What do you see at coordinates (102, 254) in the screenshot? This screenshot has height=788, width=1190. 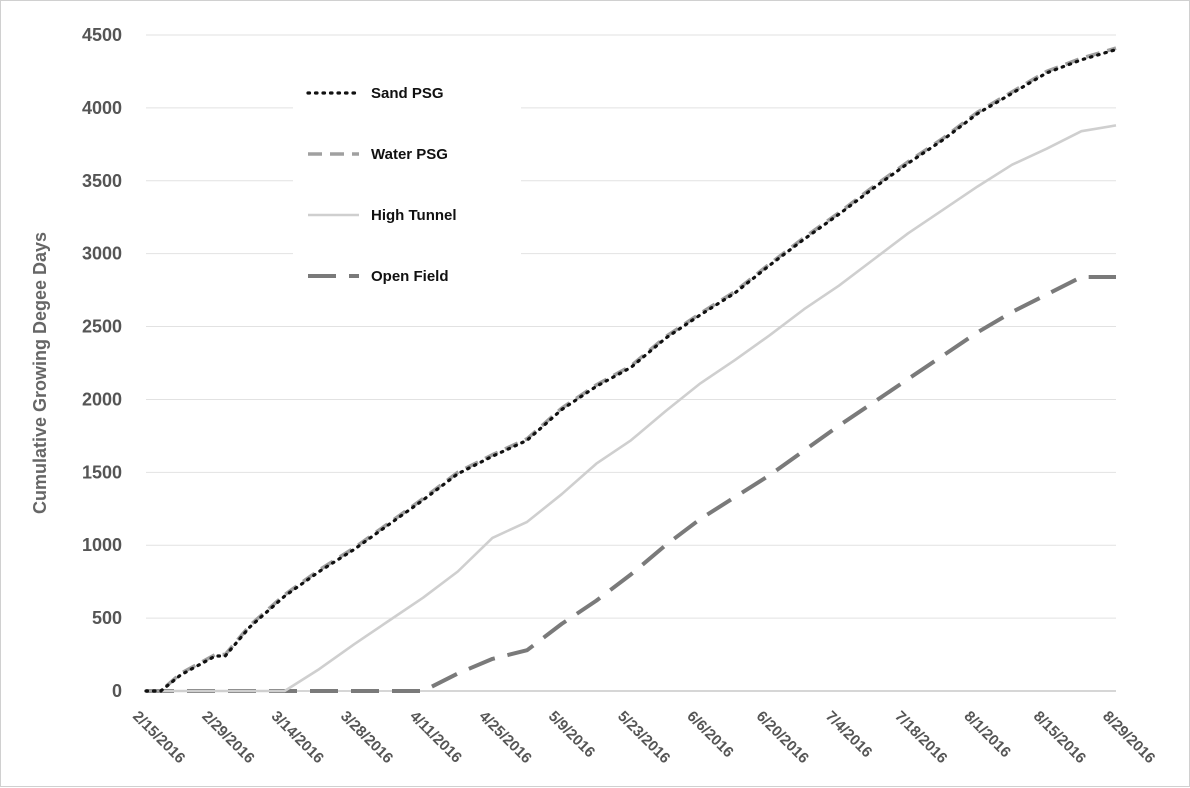 I see `y-tick-label: 3000` at bounding box center [102, 254].